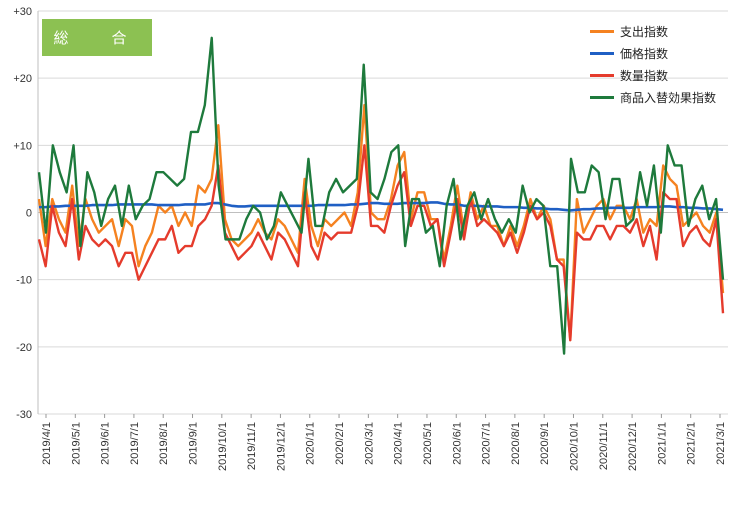 Image resolution: width=745 pixels, height=510 pixels. Describe the element at coordinates (164, 443) in the screenshot. I see `x-tick-label: 2019/8/1` at that location.